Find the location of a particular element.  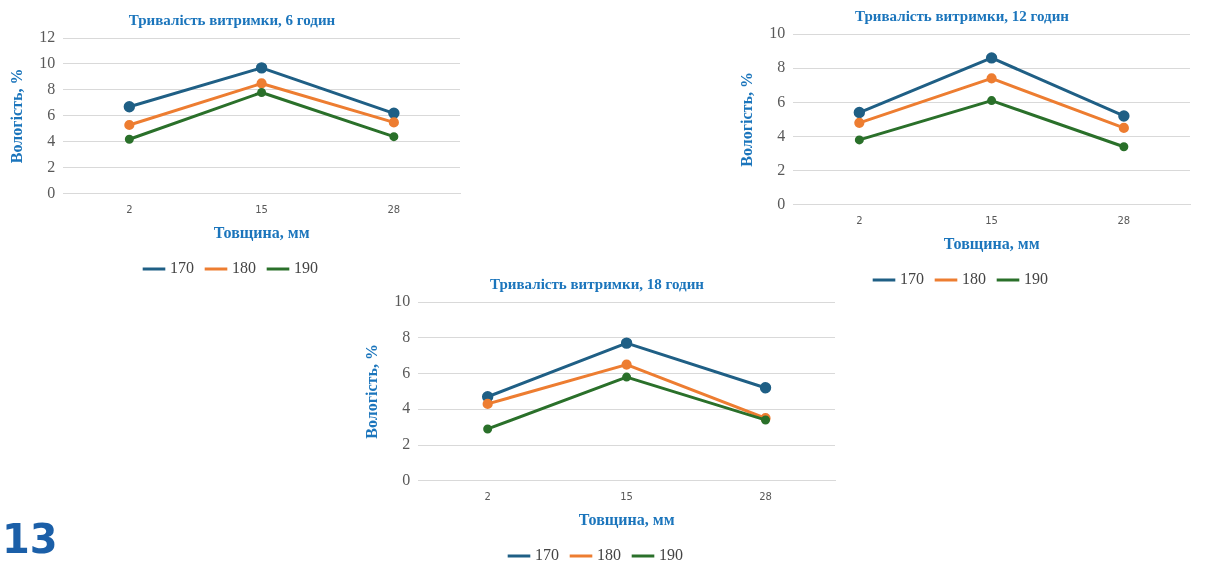

chart-title: Тривалість витримки, 18 годин is located at coordinates (597, 283).